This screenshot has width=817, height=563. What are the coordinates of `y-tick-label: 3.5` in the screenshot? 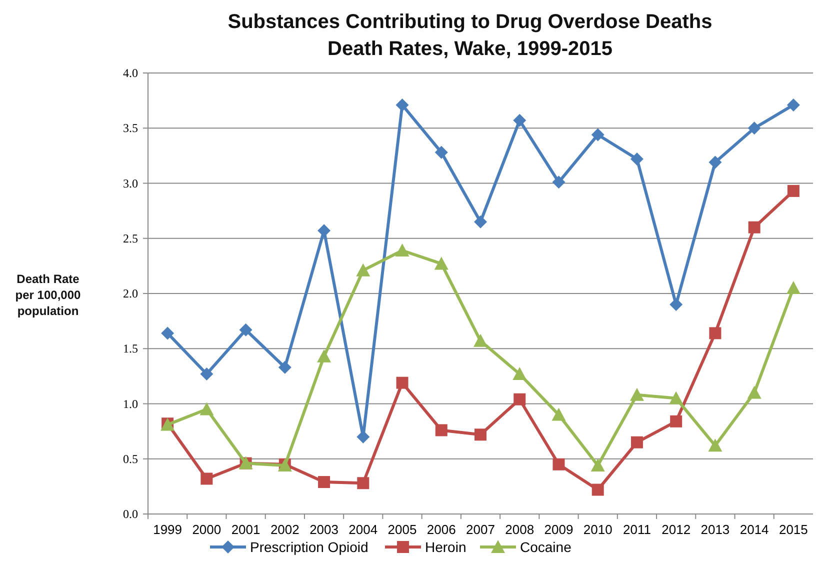 It's located at (130, 128).